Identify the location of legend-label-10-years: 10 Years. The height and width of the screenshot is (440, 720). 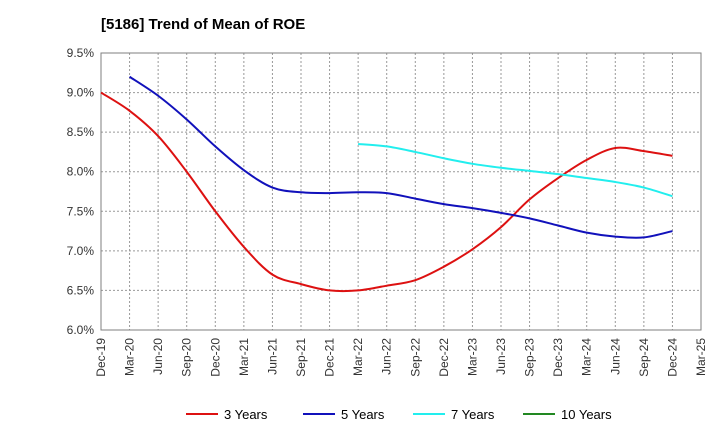
(586, 414).